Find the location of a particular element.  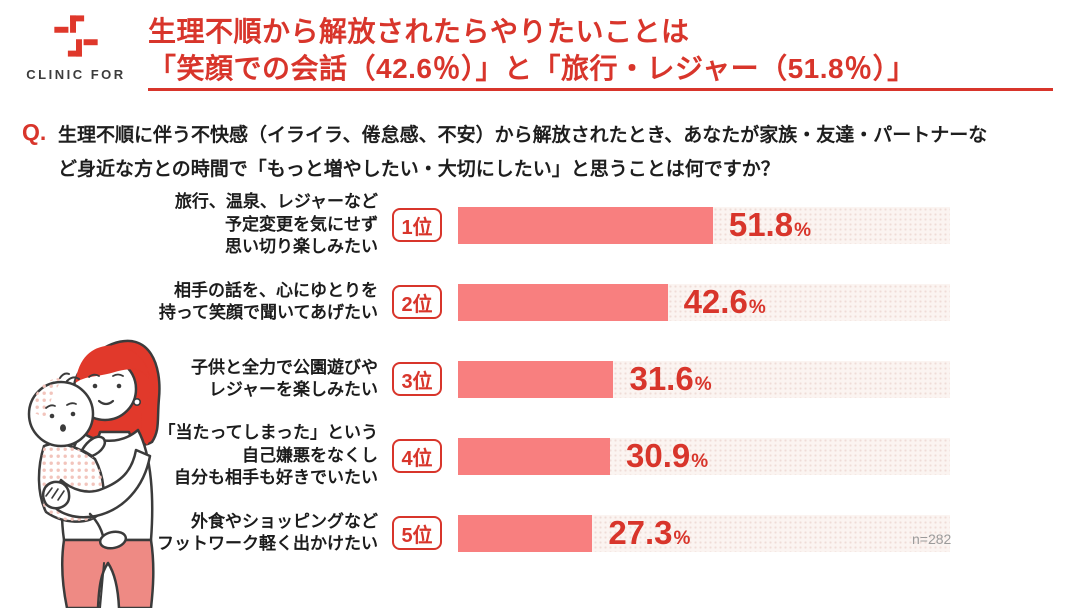

question-prefix: Q. is located at coordinates (34, 132).